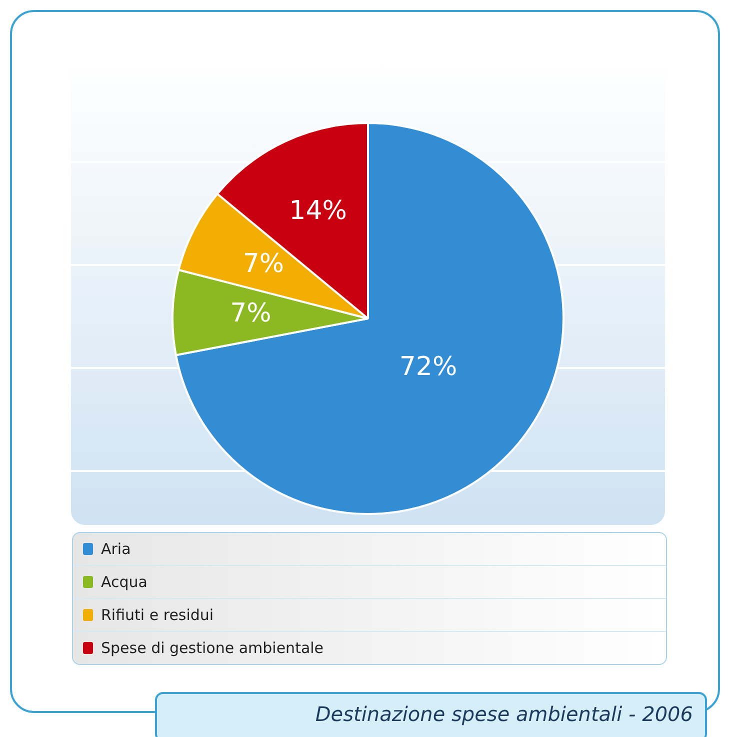  I want to click on legend-label: Aria, so click(116, 549).